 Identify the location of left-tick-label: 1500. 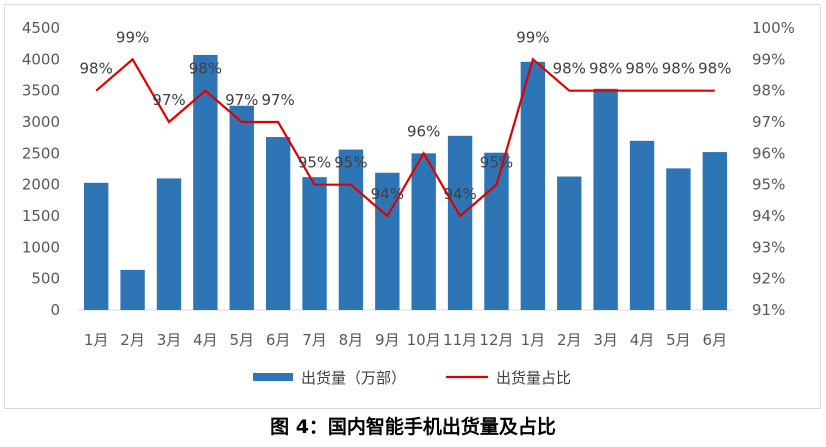
(41, 216).